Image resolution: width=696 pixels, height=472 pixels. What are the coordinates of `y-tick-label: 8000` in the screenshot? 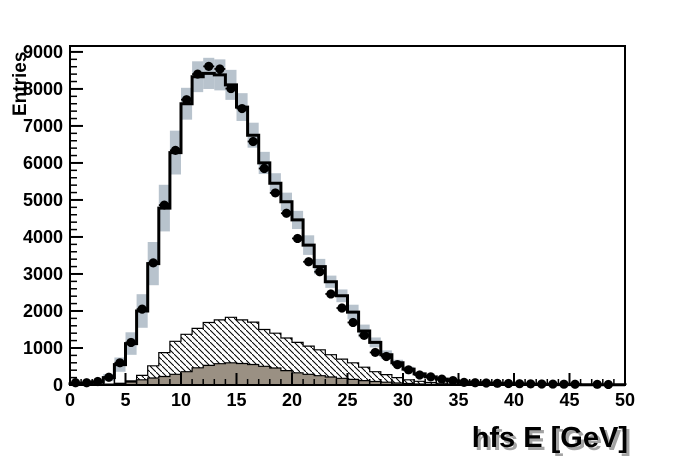 It's located at (43, 89).